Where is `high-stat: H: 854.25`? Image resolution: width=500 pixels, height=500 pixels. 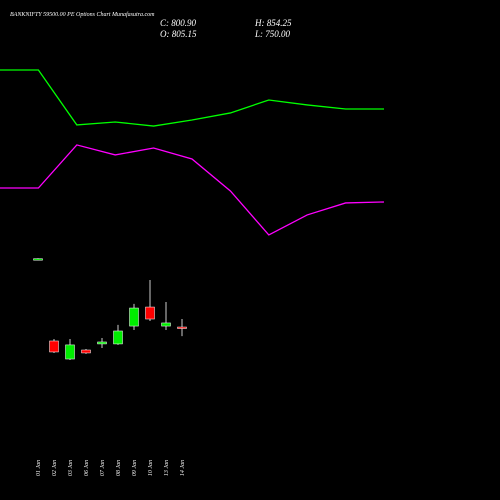 high-stat: H: 854.25 is located at coordinates (273, 23).